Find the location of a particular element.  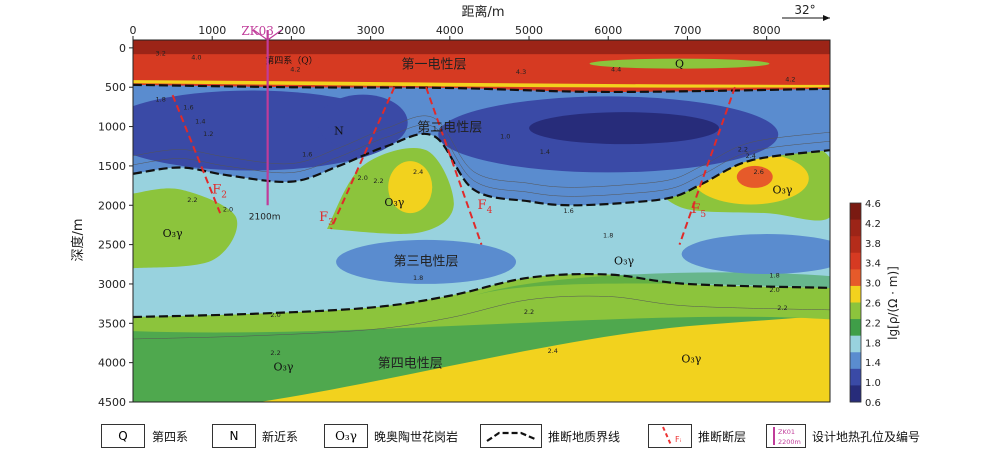

unit-annotation: 第四系（Q） is located at coordinates (291, 61).